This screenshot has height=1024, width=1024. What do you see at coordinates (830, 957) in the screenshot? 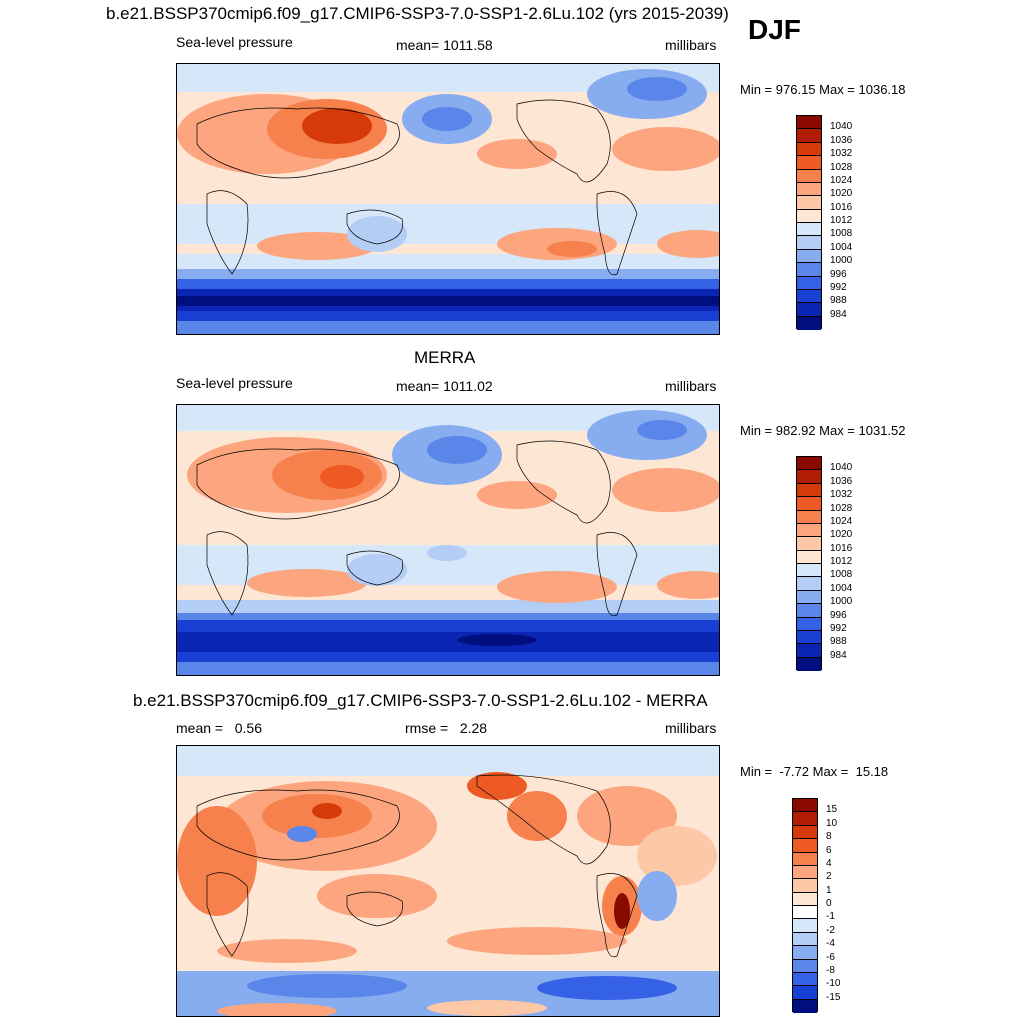
I see `colorbar-tick-label: -6` at bounding box center [830, 957].